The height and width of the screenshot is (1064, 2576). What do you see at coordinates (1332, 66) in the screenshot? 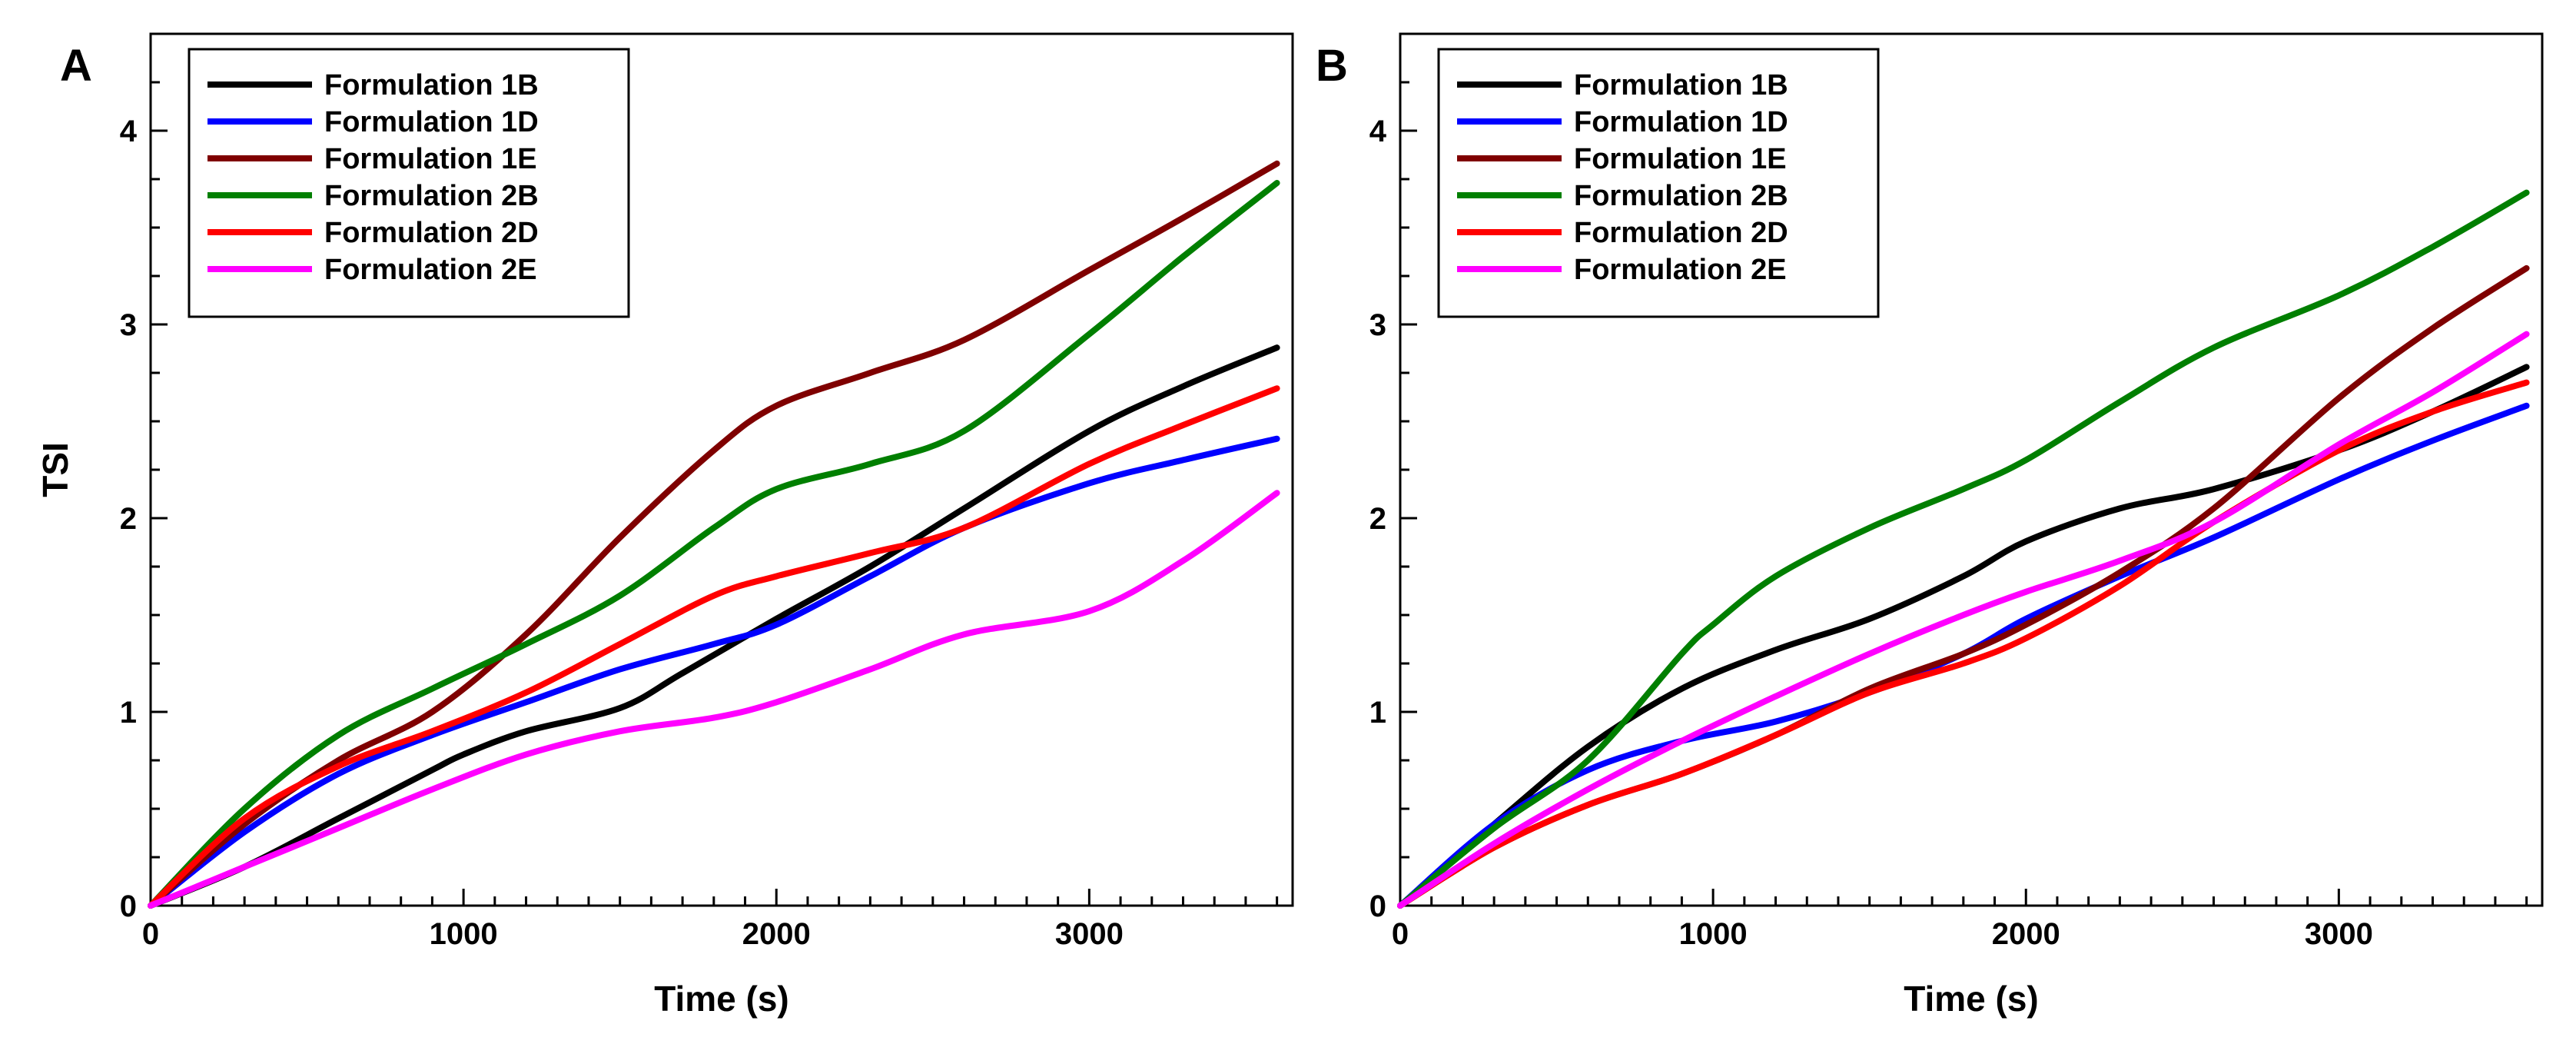
I see `panel-letter-b: B` at bounding box center [1332, 66].